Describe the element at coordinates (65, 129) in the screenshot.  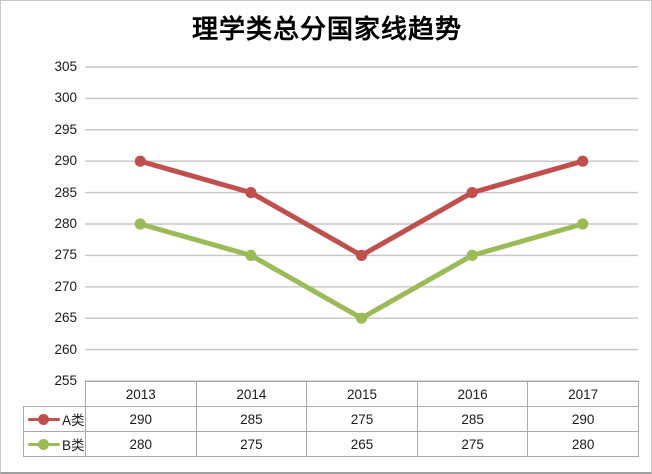
I see `y-axis-tick-label: 295` at that location.